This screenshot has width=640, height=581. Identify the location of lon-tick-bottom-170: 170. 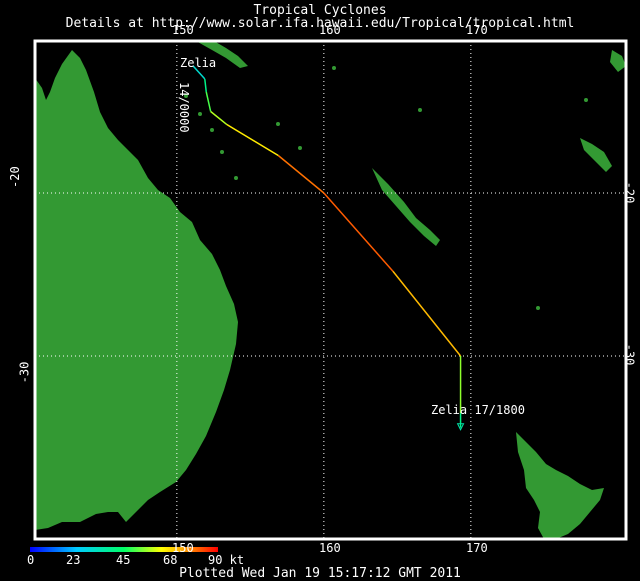
(477, 548).